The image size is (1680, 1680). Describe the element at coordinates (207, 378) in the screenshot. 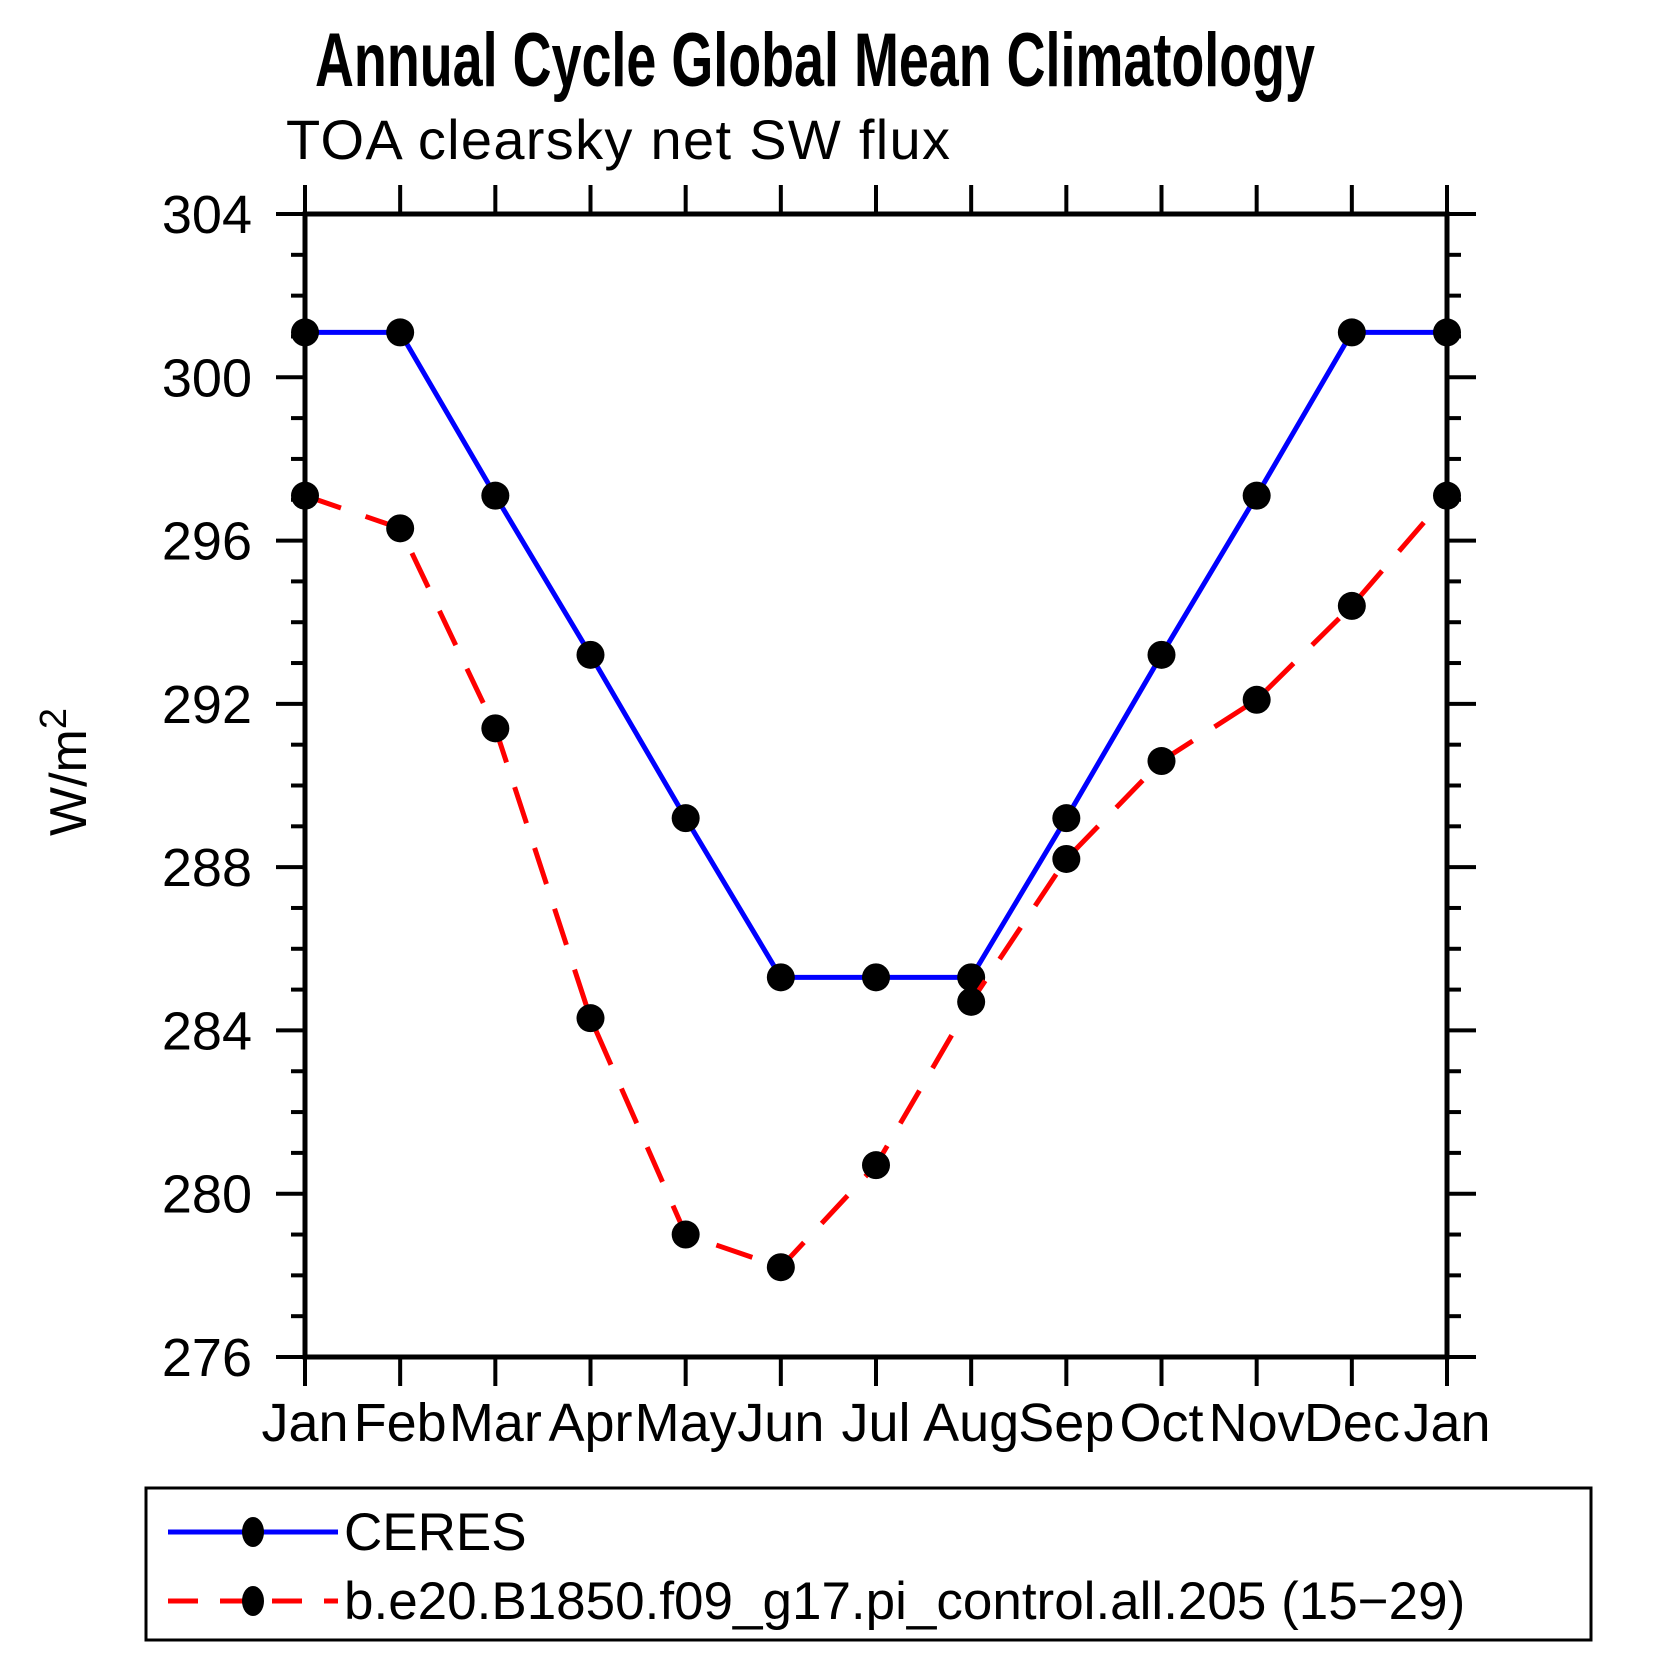

I see `y-tick-label: 300` at that location.